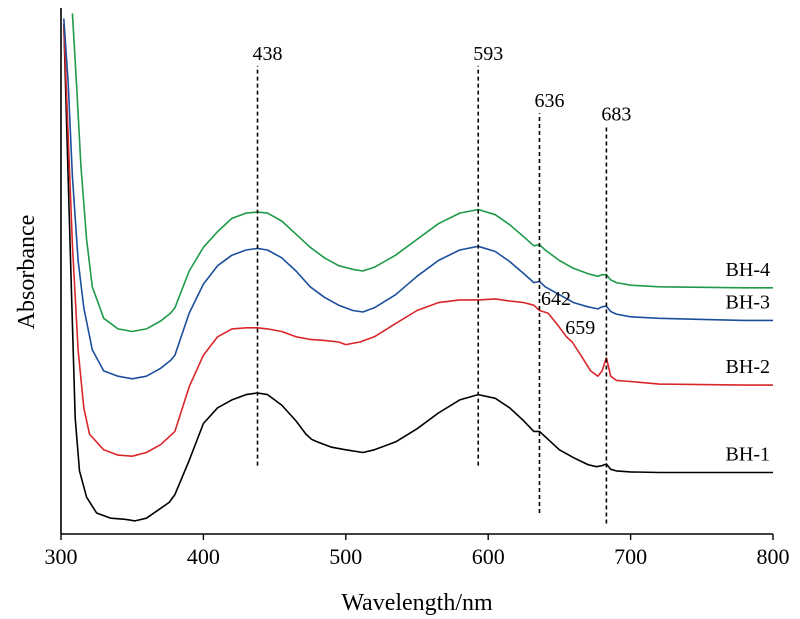 This screenshot has width=800, height=619. I want to click on y-axis-title: Absorbance, so click(27, 272).